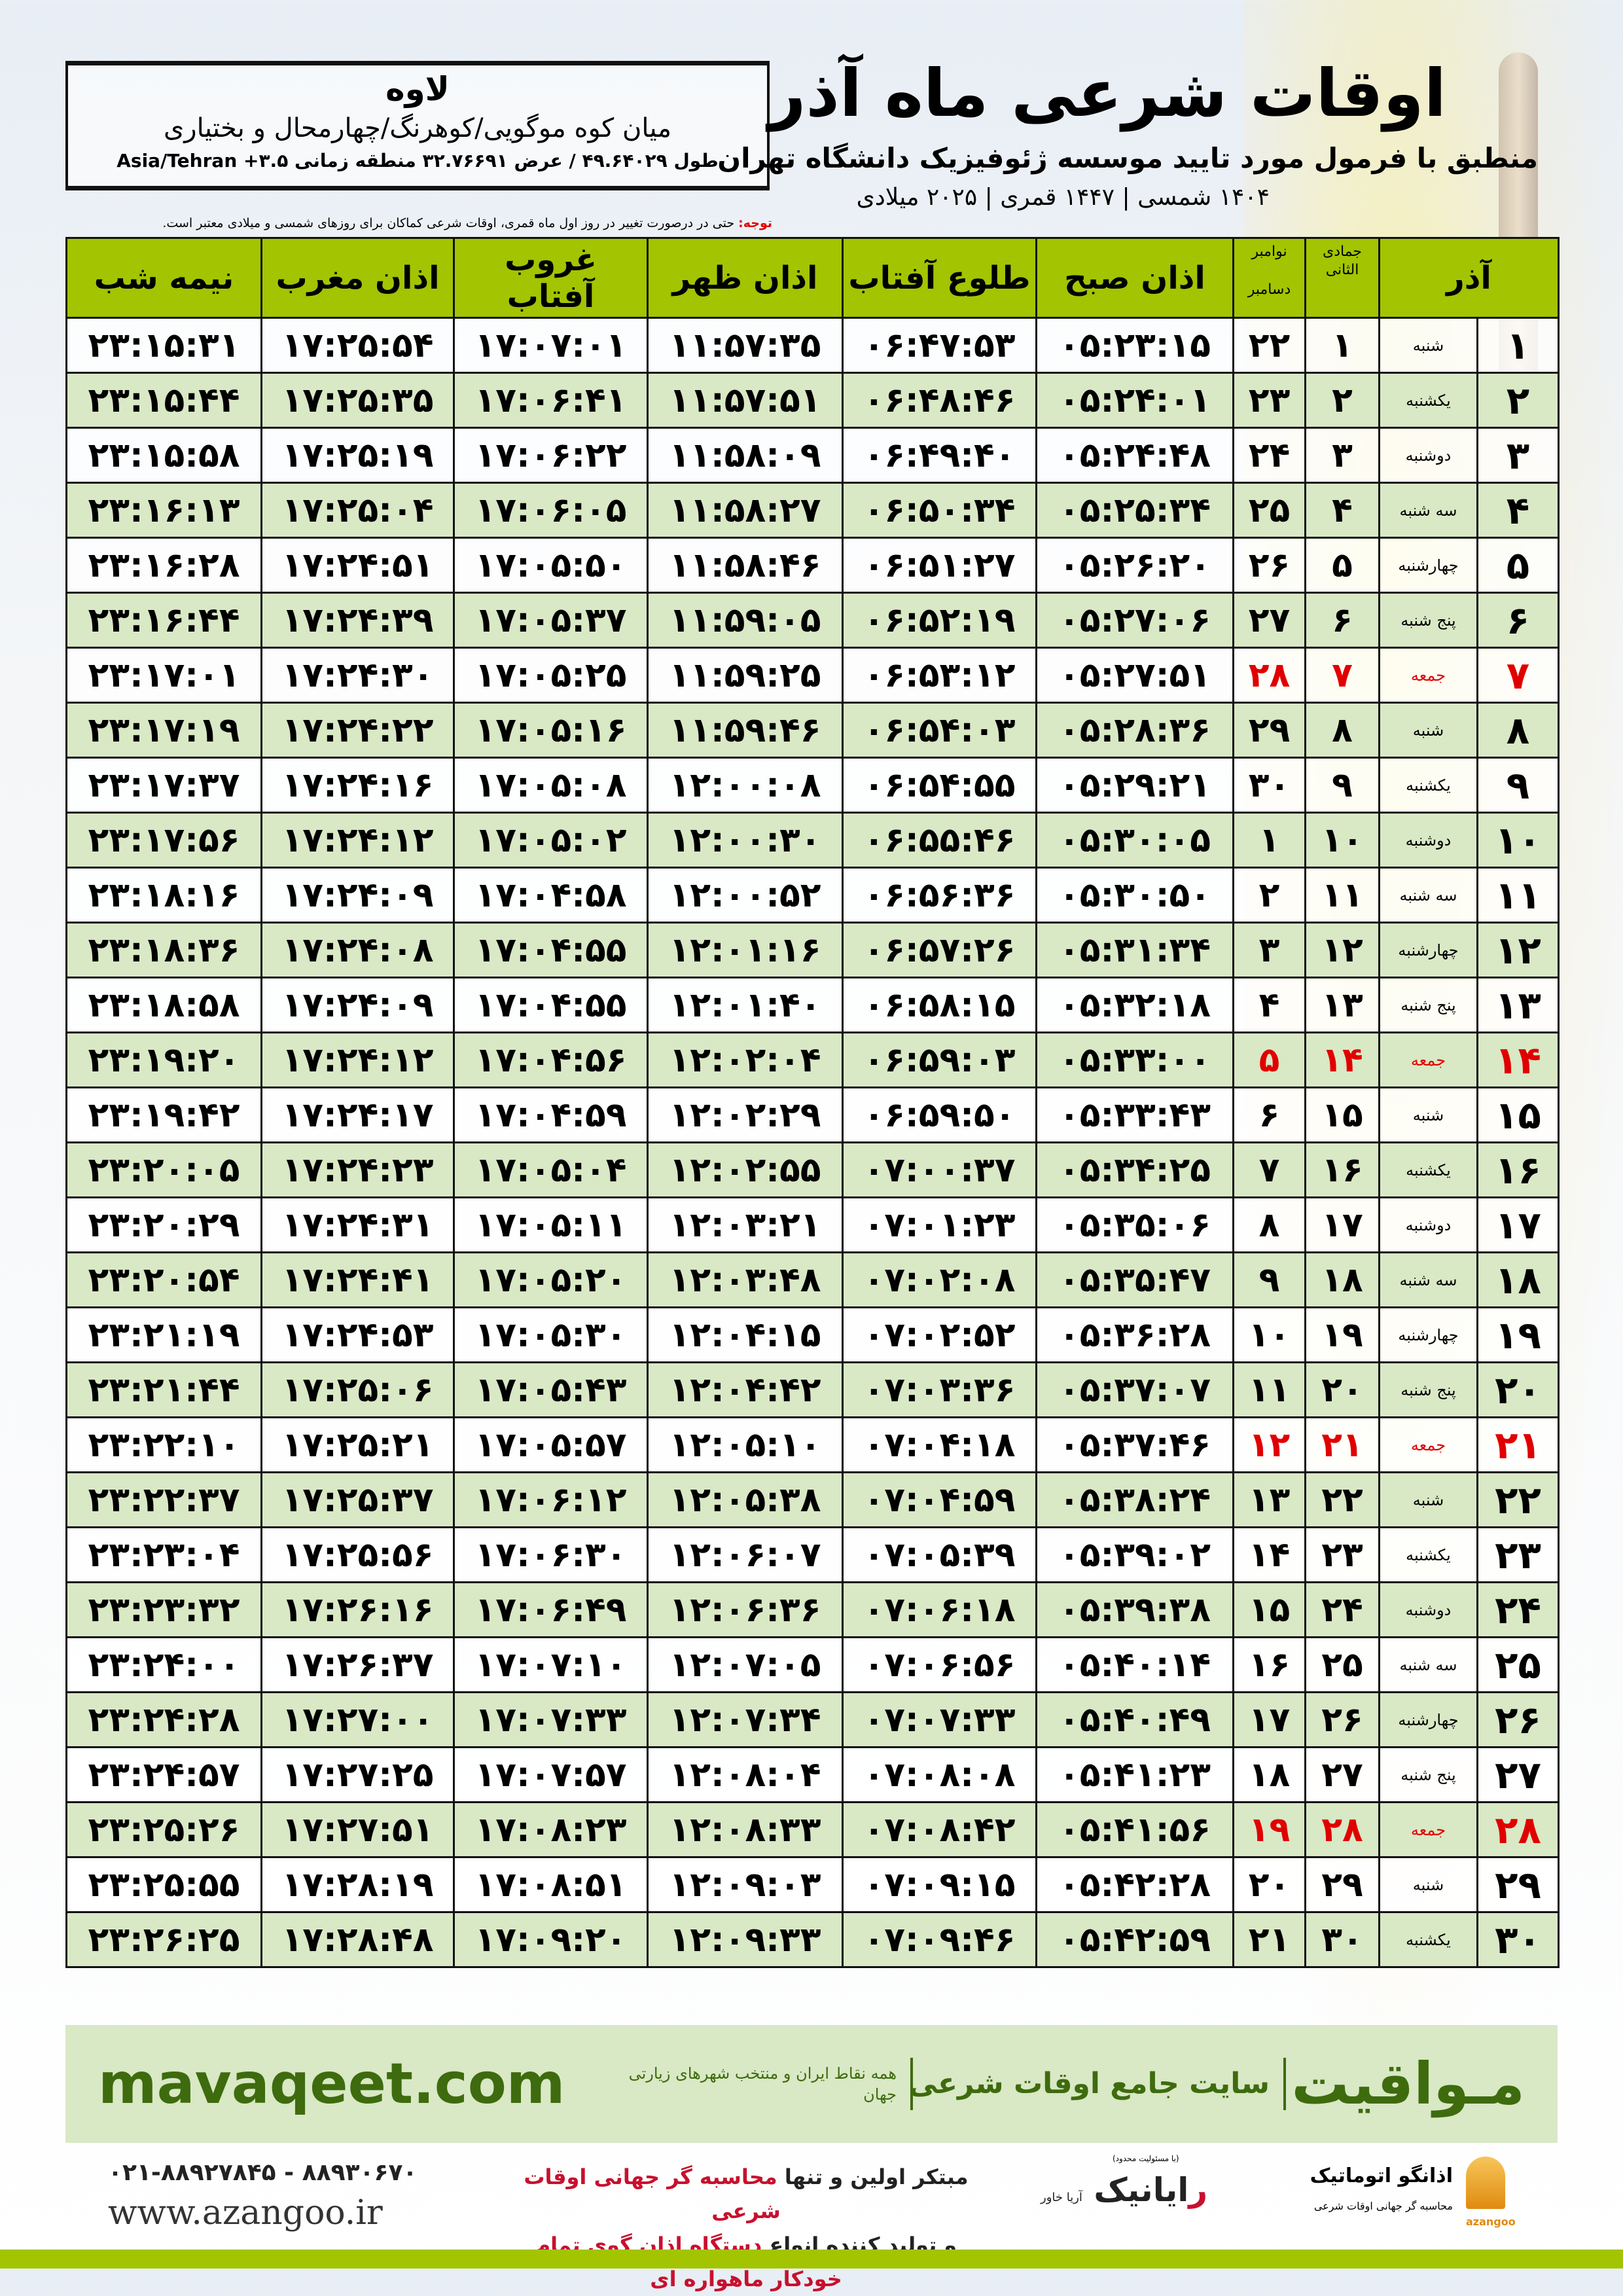 The height and width of the screenshot is (2296, 1623). What do you see at coordinates (357, 1224) in the screenshot?
I see `maghrib-time: ۱۷:۲۴:۳۱` at bounding box center [357, 1224].